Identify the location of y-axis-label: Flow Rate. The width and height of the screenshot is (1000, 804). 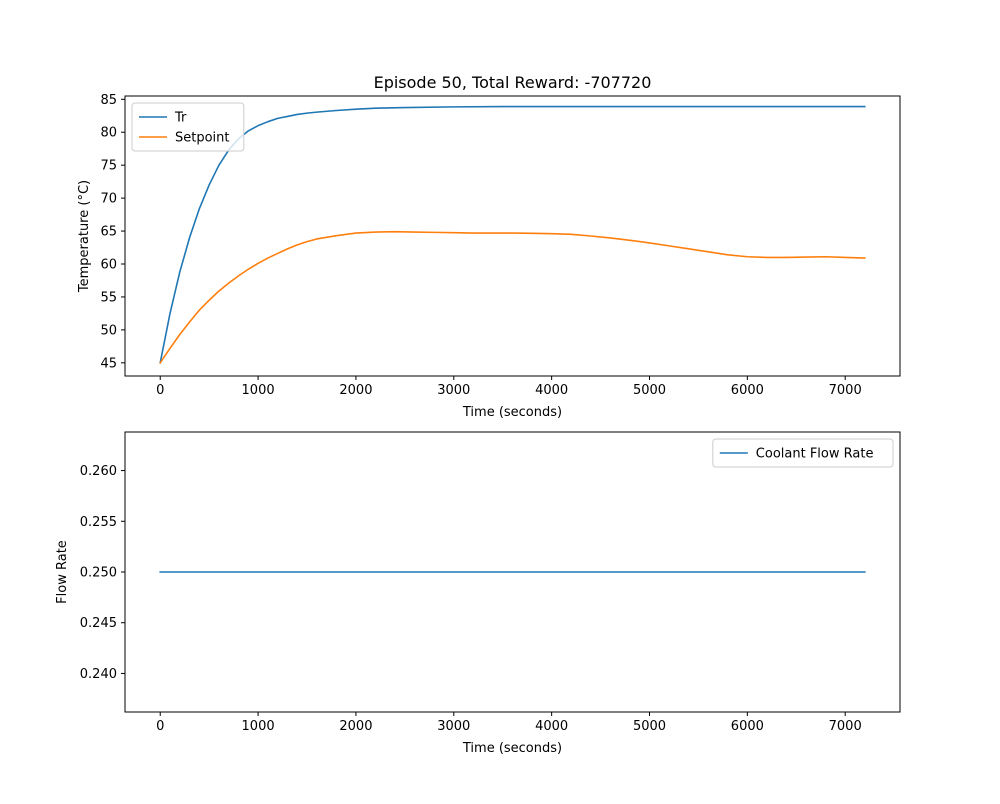
(62, 572).